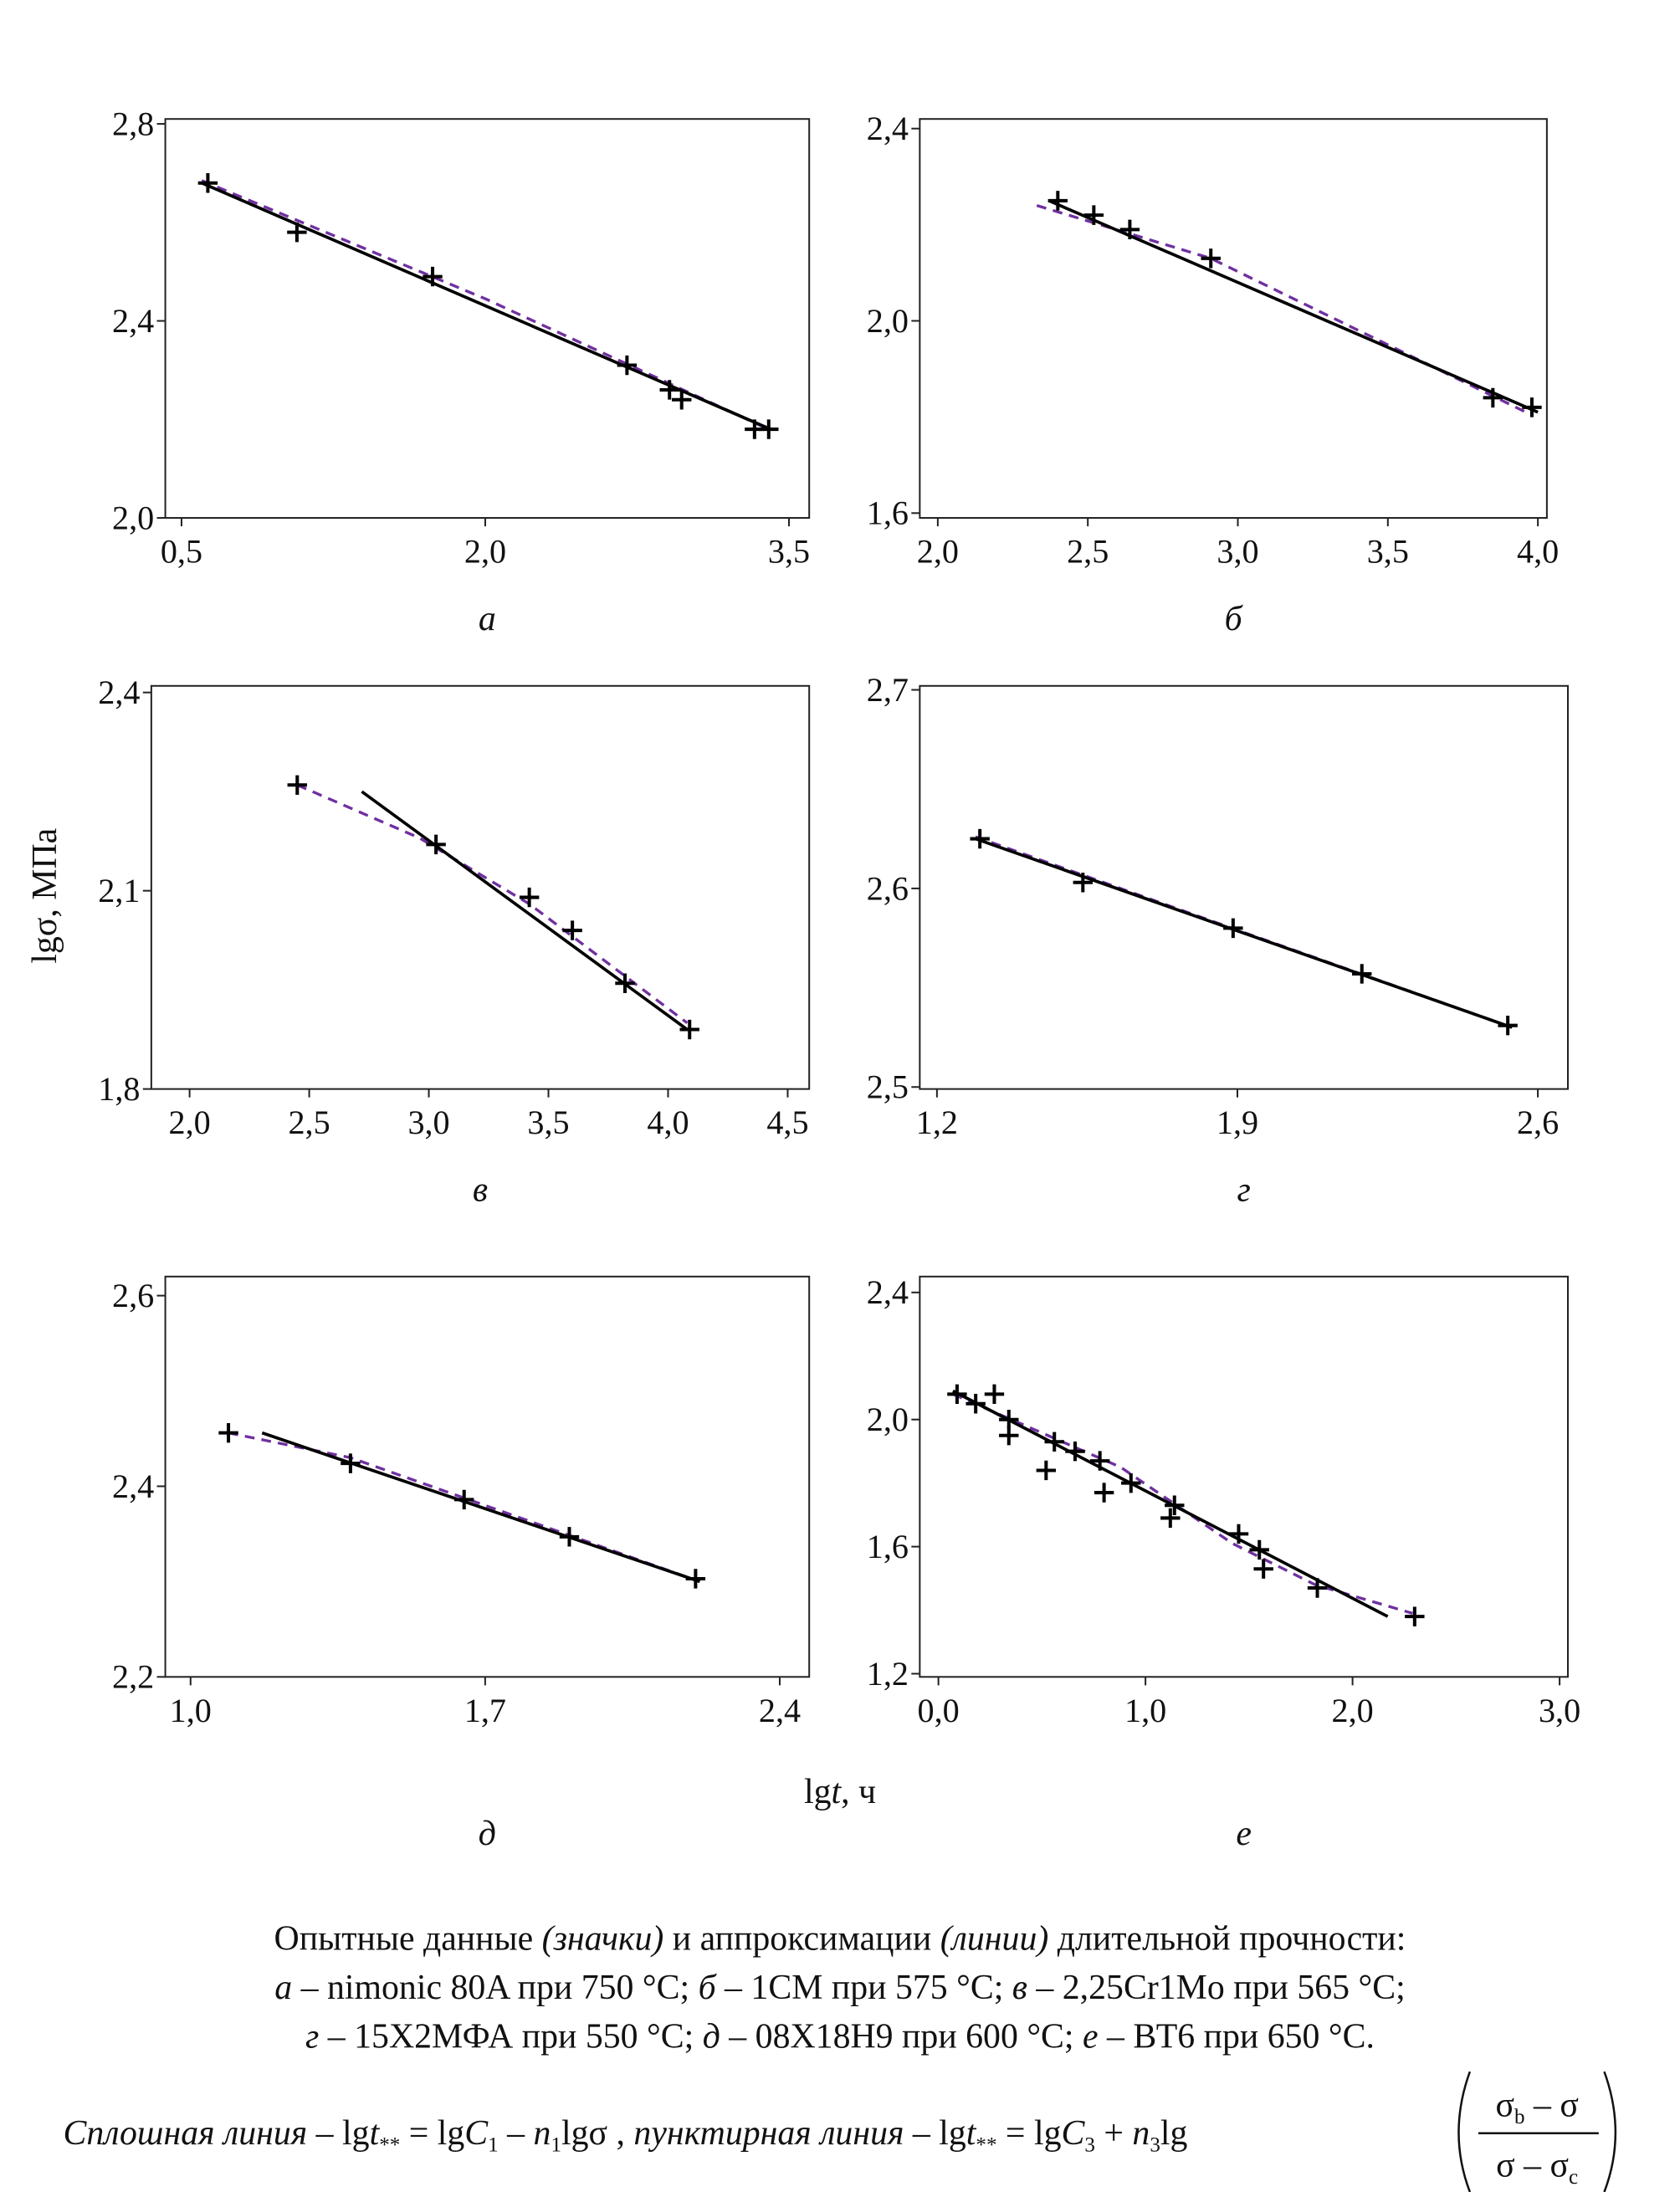 The image size is (1680, 2192). I want to click on panel-label: в, so click(480, 1189).